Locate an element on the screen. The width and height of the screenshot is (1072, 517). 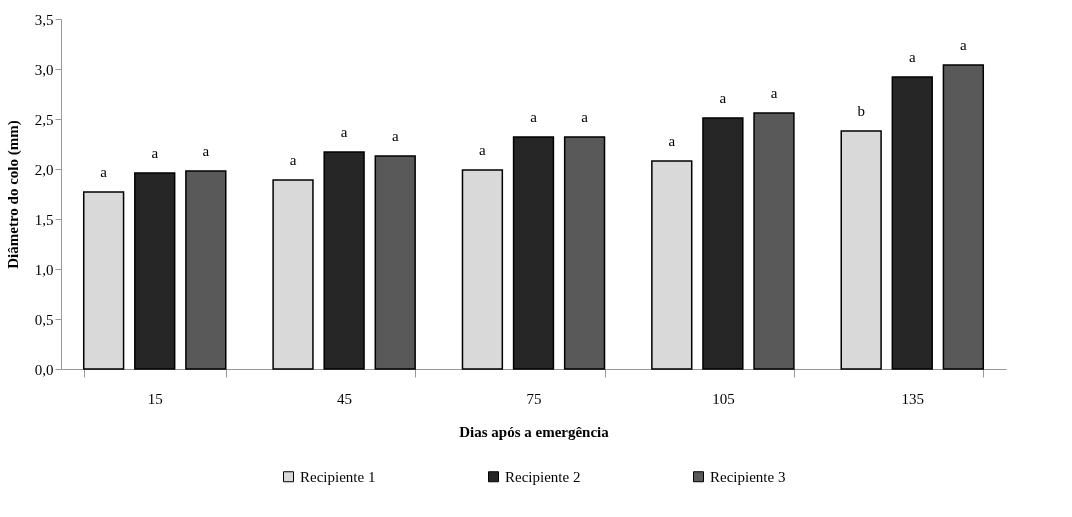
x-tick-label: 105 is located at coordinates (723, 398).